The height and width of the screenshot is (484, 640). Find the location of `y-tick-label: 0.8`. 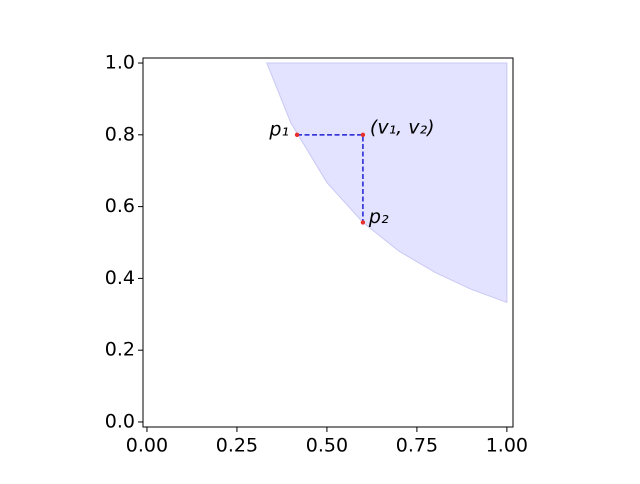

y-tick-label: 0.8 is located at coordinates (120, 134).